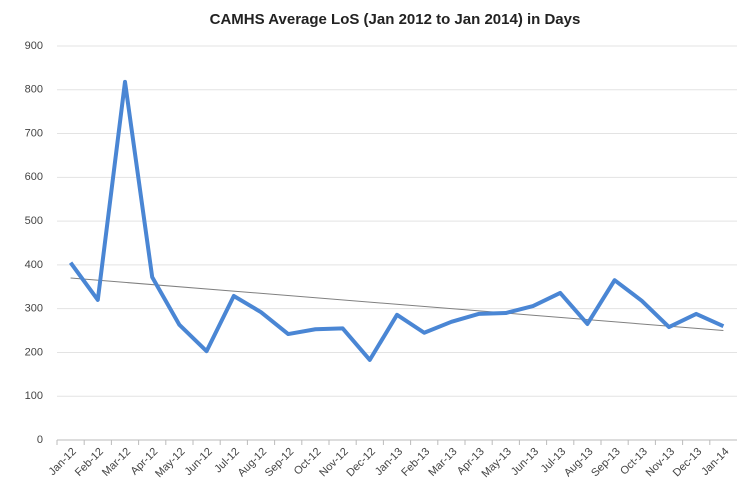 This screenshot has height=485, width=740. I want to click on x-tick-label: Mar-13, so click(442, 462).